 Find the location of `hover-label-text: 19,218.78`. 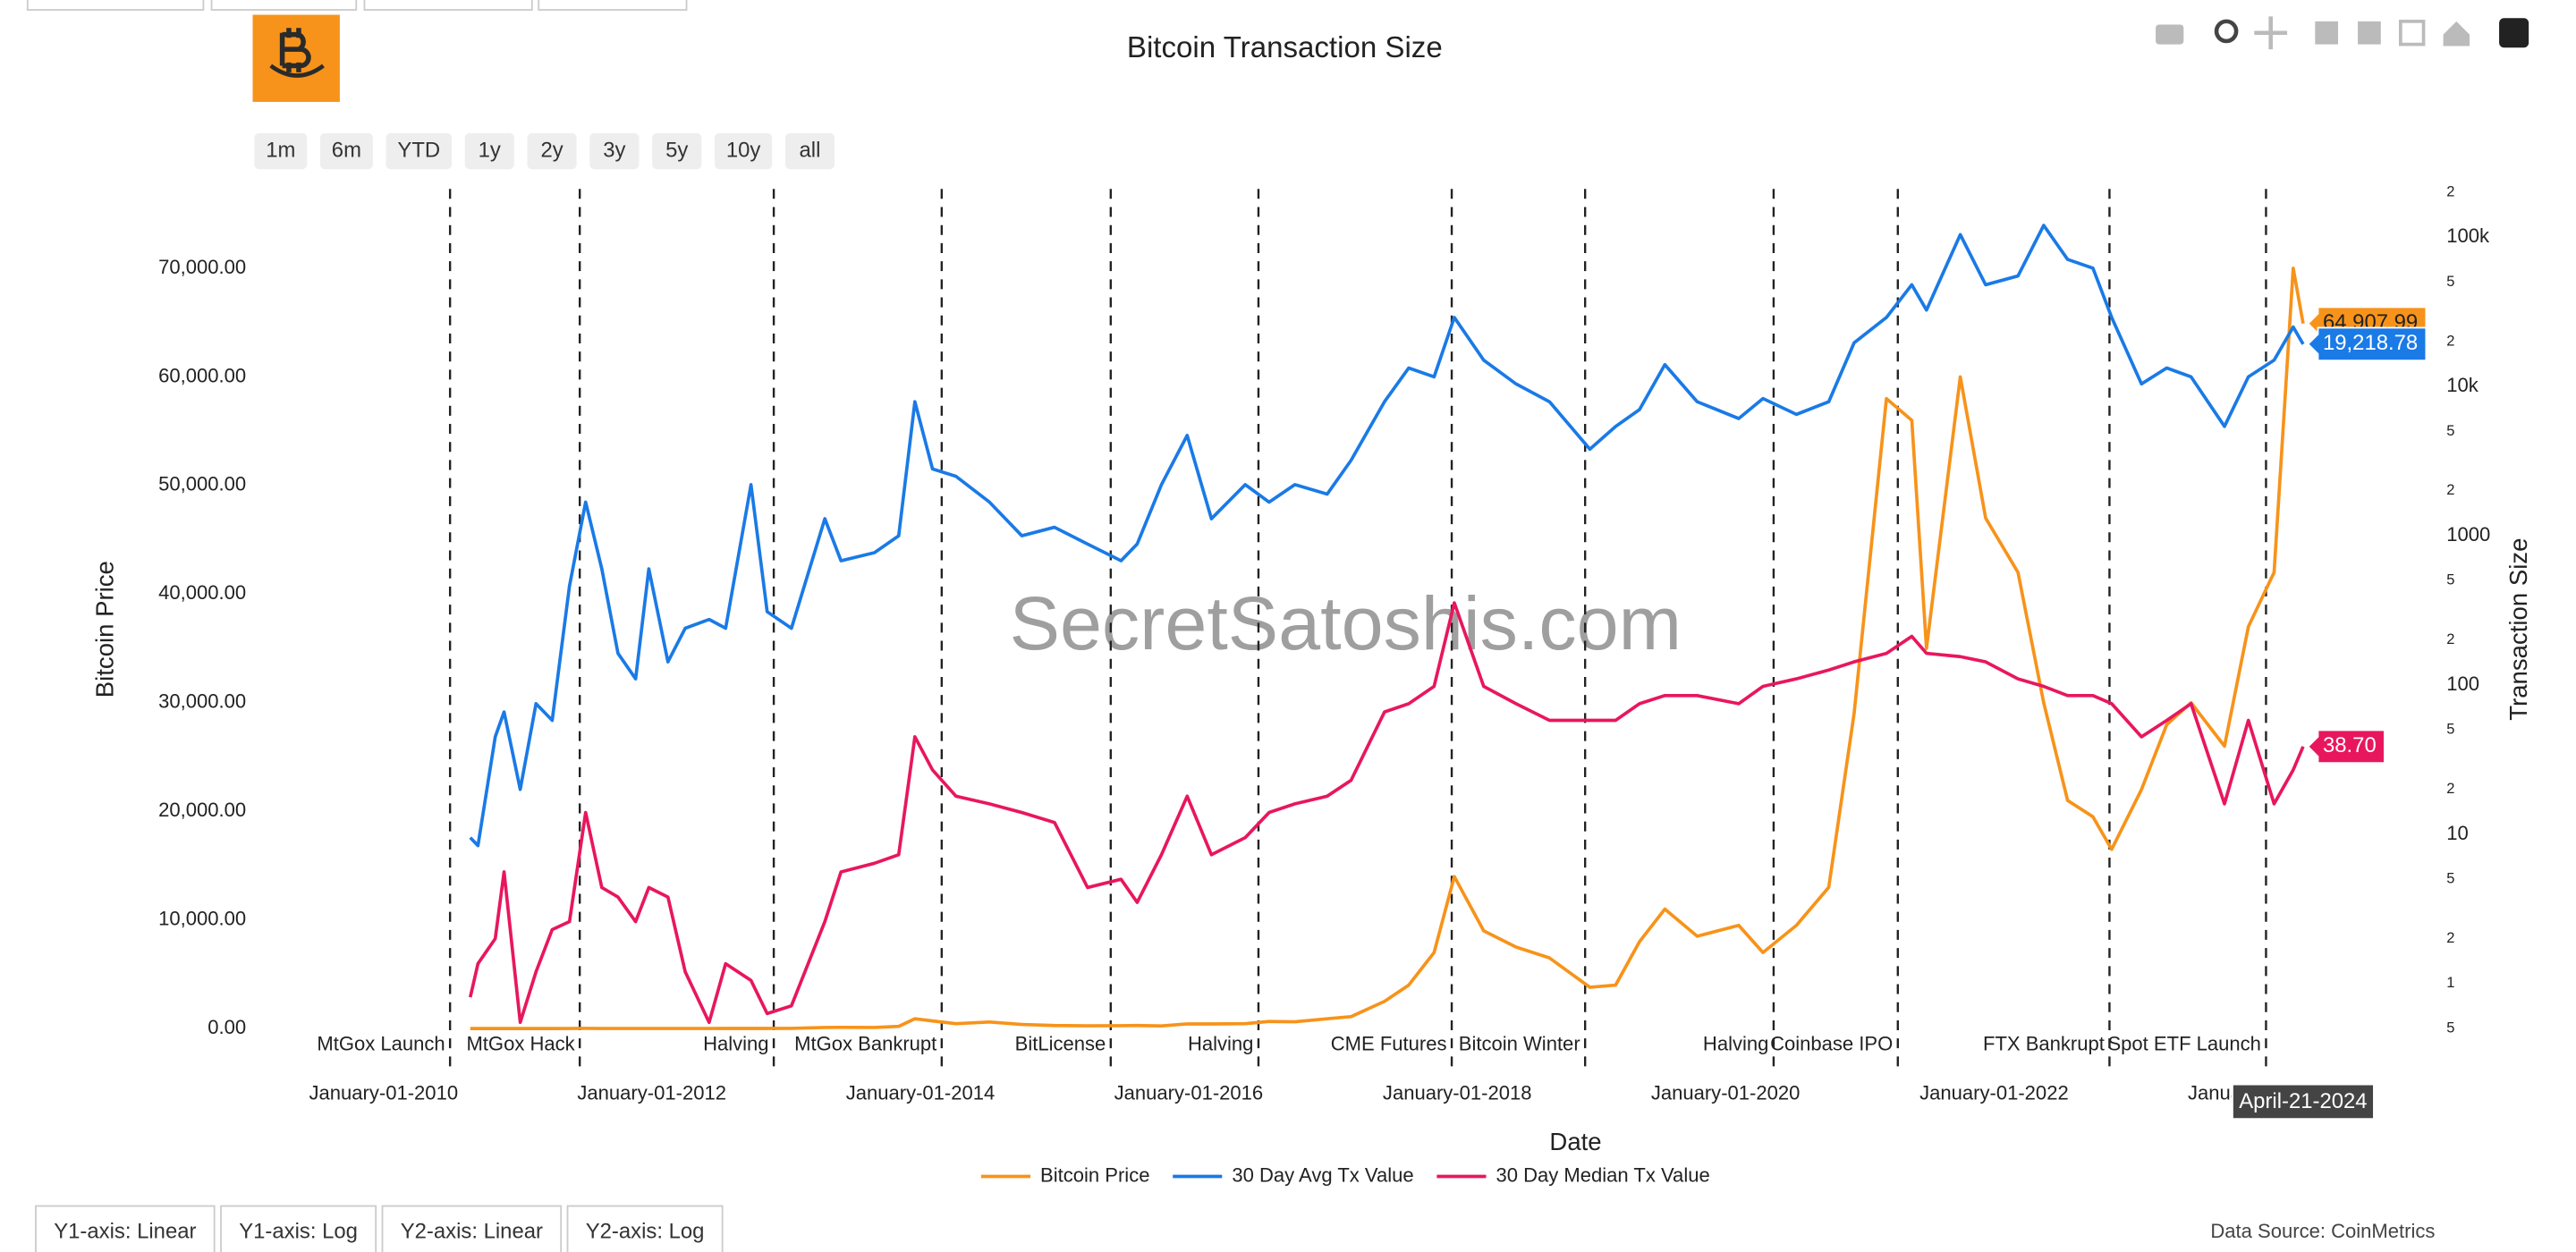

hover-label-text: 19,218.78 is located at coordinates (2370, 343).